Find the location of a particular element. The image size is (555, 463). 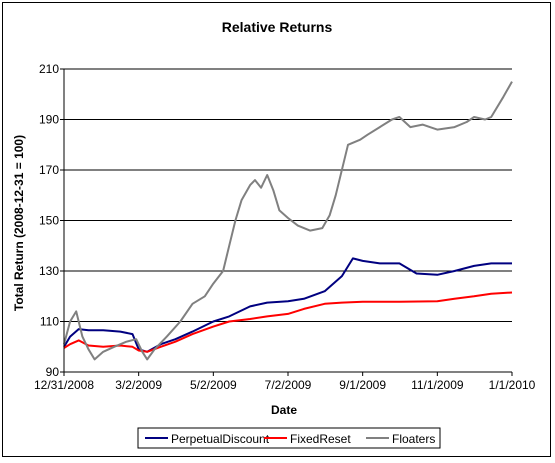

x-tick-label-5: 11/1/2009 is located at coordinates (437, 385).